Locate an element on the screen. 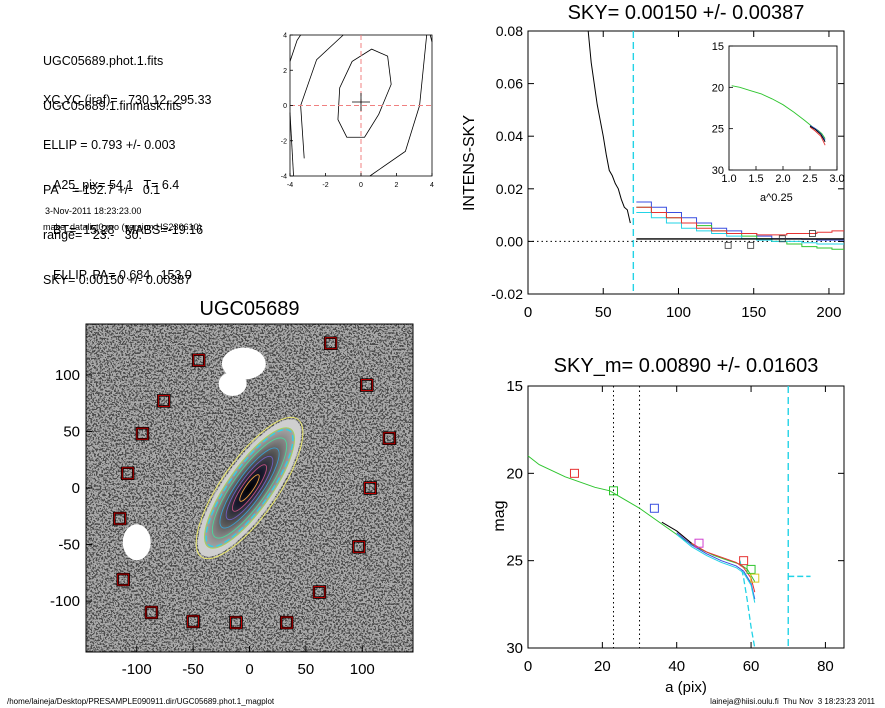  file-name-line: UGC05689.phot.1.fits is located at coordinates (103, 61).